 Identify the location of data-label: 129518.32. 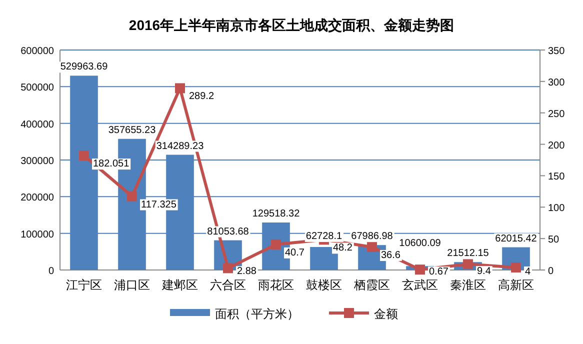
(276, 214).